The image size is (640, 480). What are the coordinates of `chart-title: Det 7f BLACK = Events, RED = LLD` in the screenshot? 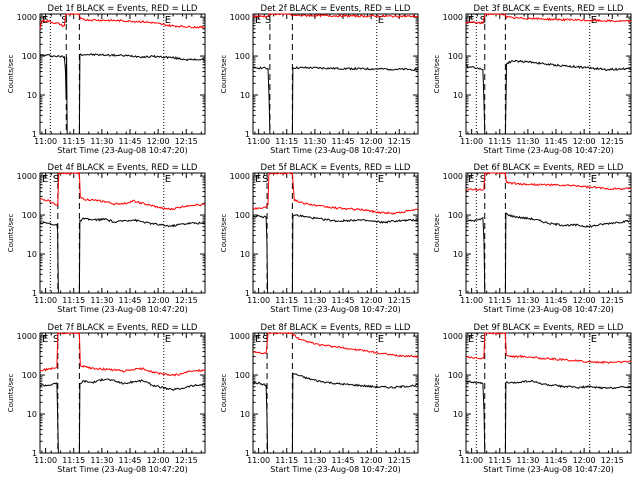 It's located at (123, 328).